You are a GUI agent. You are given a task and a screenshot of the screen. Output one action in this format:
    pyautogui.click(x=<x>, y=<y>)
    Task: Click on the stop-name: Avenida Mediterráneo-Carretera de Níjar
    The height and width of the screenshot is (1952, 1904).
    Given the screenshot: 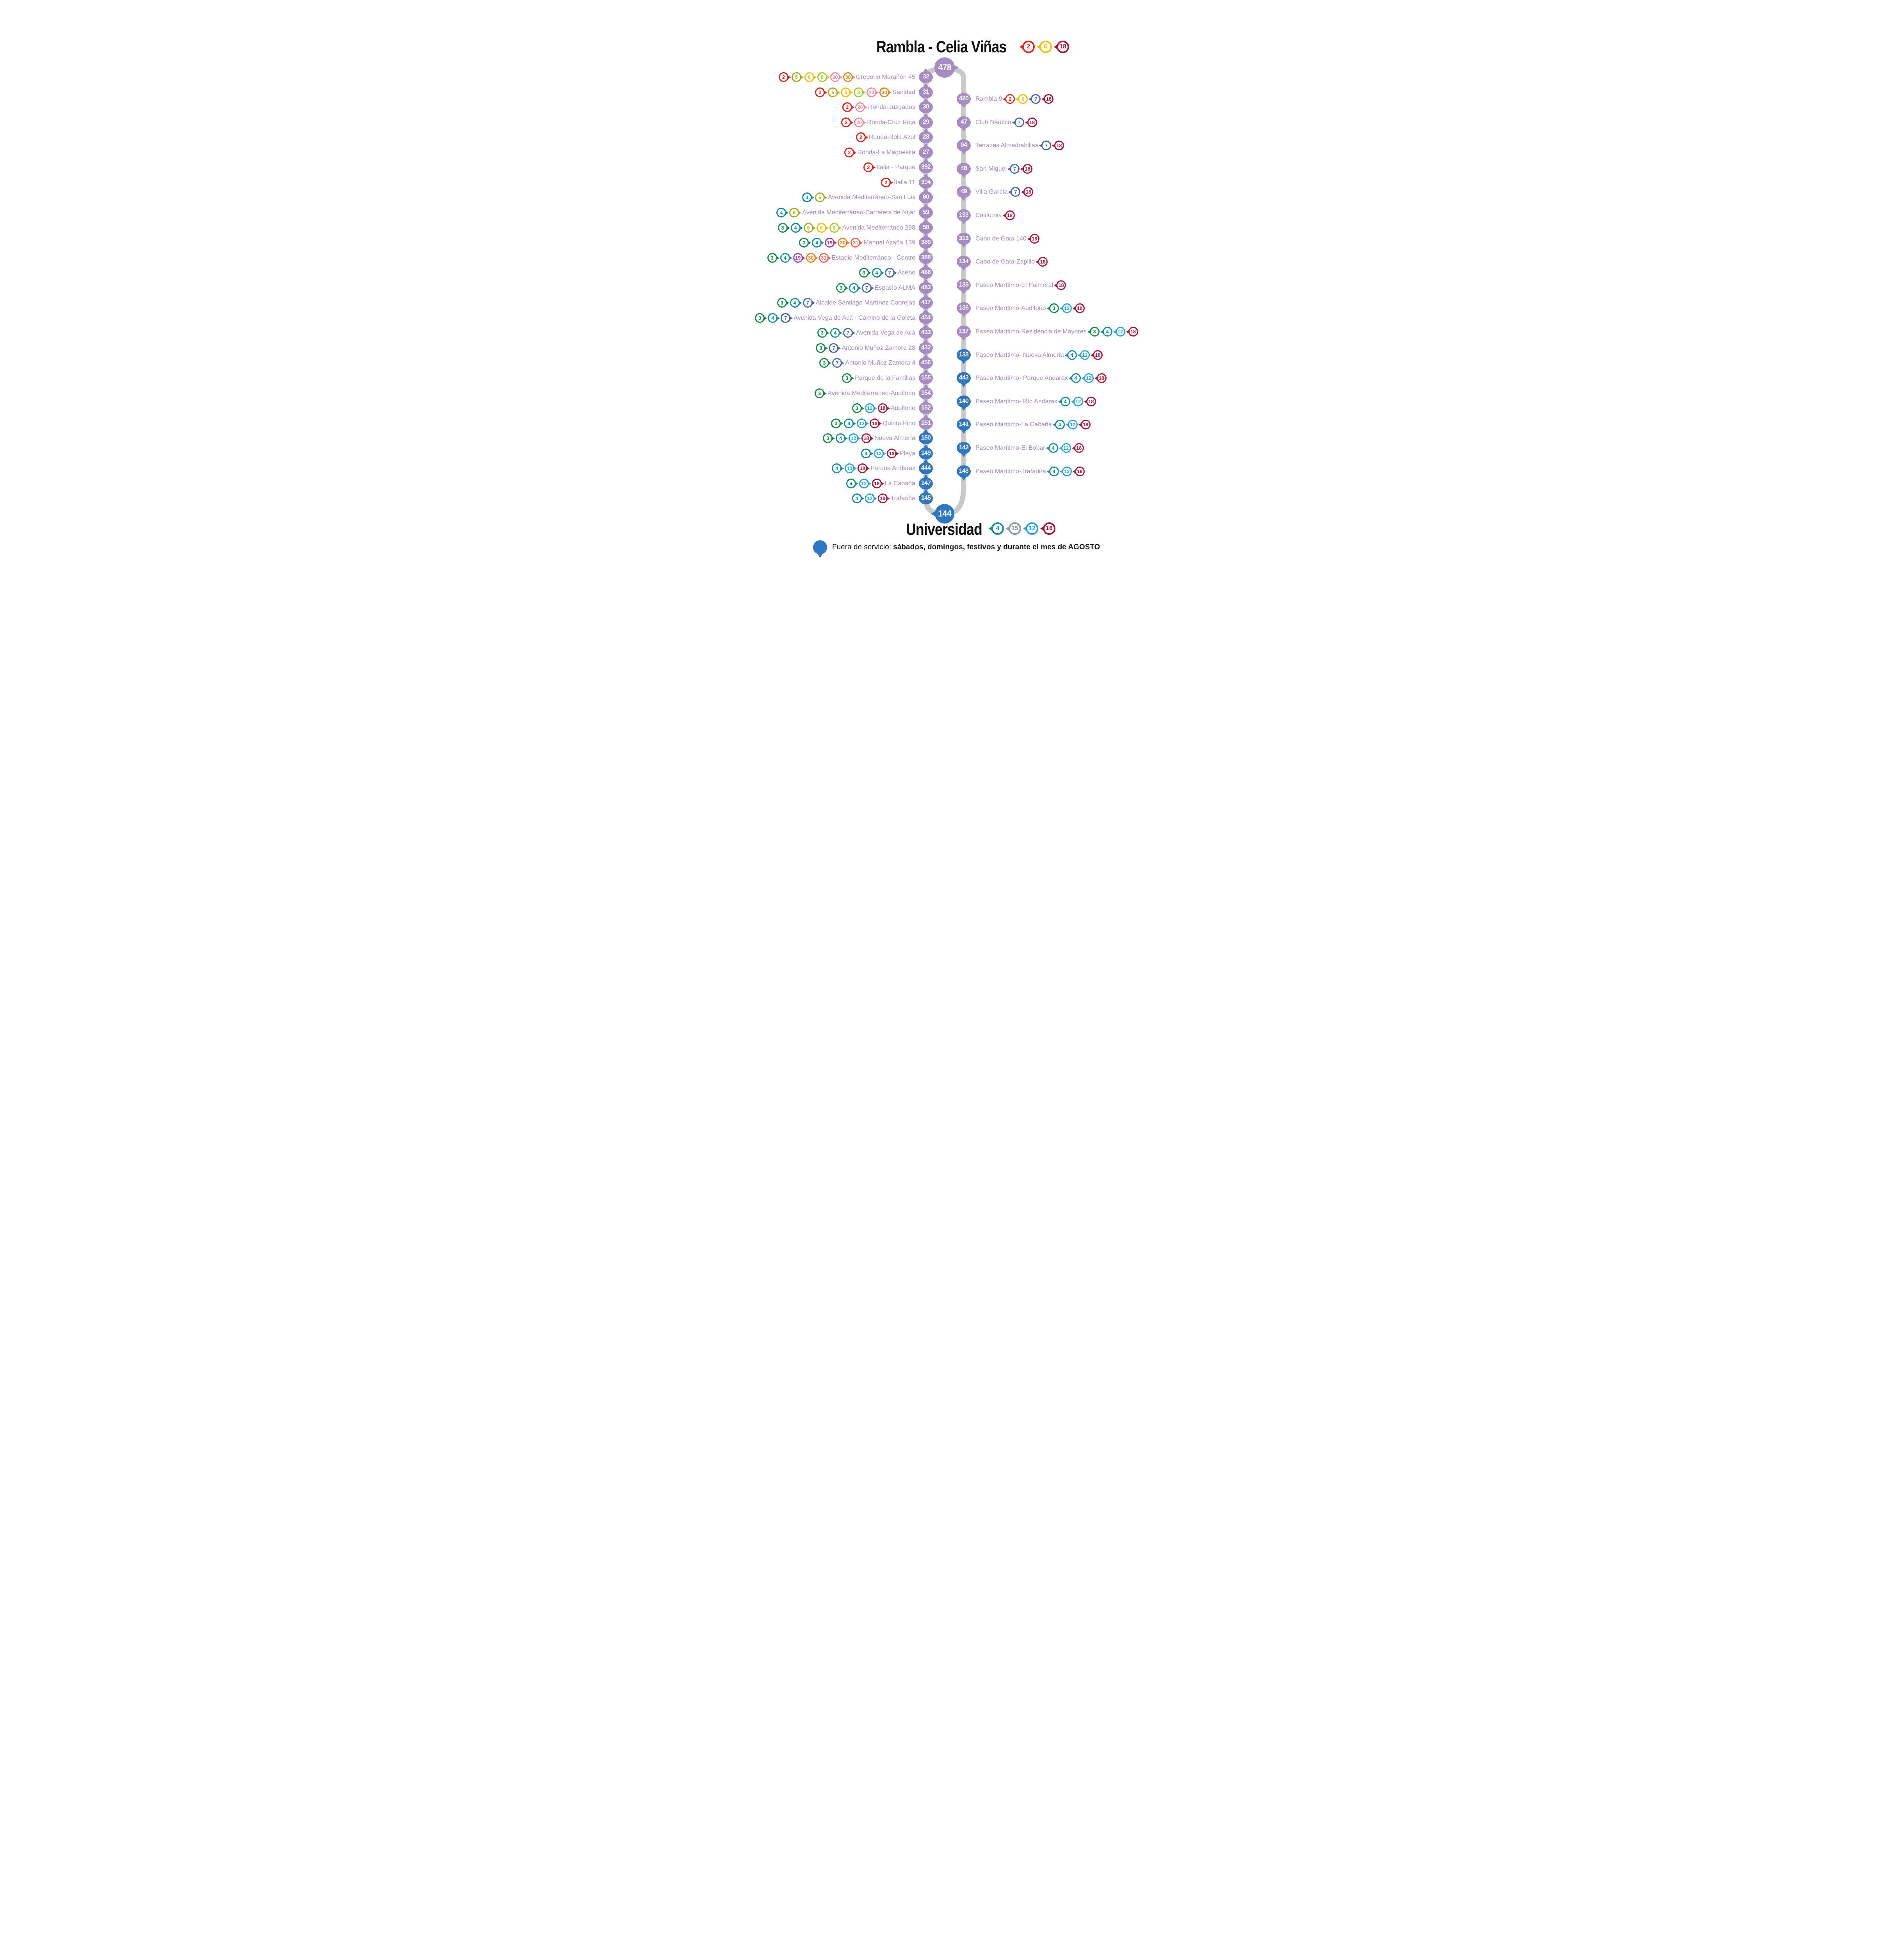 What is the action you would take?
    pyautogui.click(x=858, y=213)
    